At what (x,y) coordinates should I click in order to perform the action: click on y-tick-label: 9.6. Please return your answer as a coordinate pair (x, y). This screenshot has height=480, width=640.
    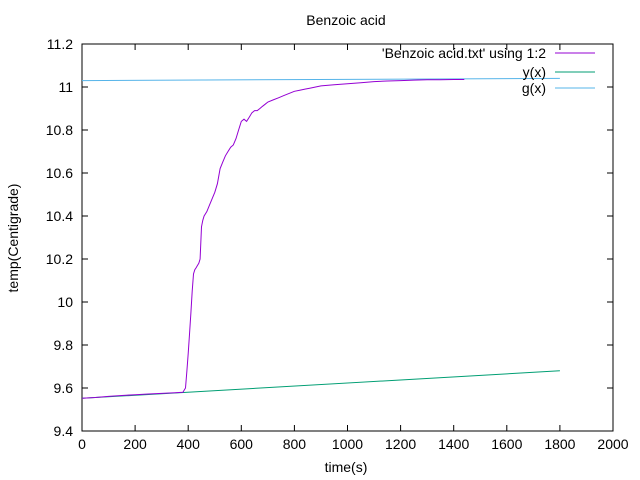
    Looking at the image, I should click on (64, 388).